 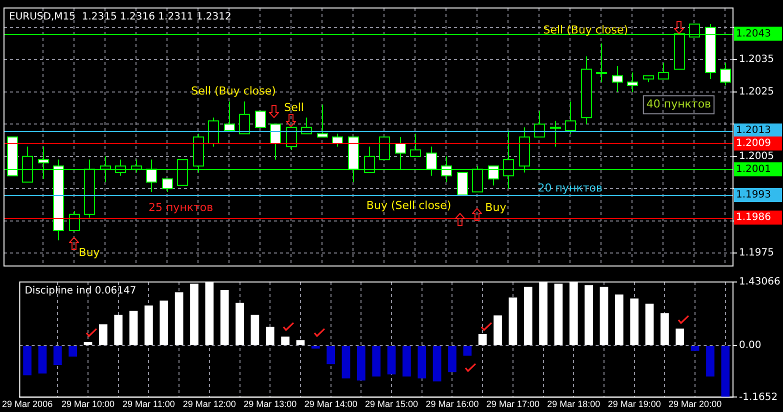 I want to click on chart-title: EURUSD,M15 1.2315 1.2316 1.2311 1.2312, so click(x=120, y=17).